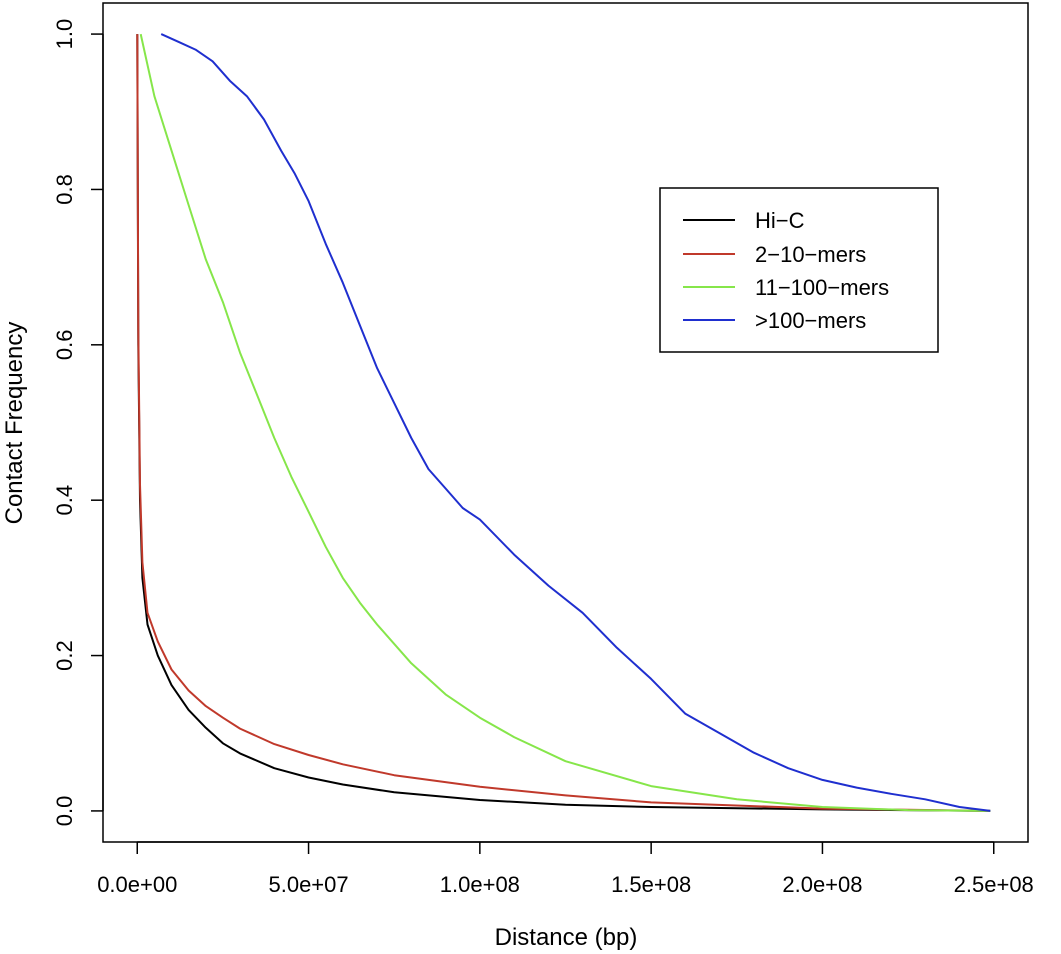 Image resolution: width=1061 pixels, height=954 pixels. What do you see at coordinates (822, 287) in the screenshot?
I see `legend-label-11-100-mers: 11−100−mers` at bounding box center [822, 287].